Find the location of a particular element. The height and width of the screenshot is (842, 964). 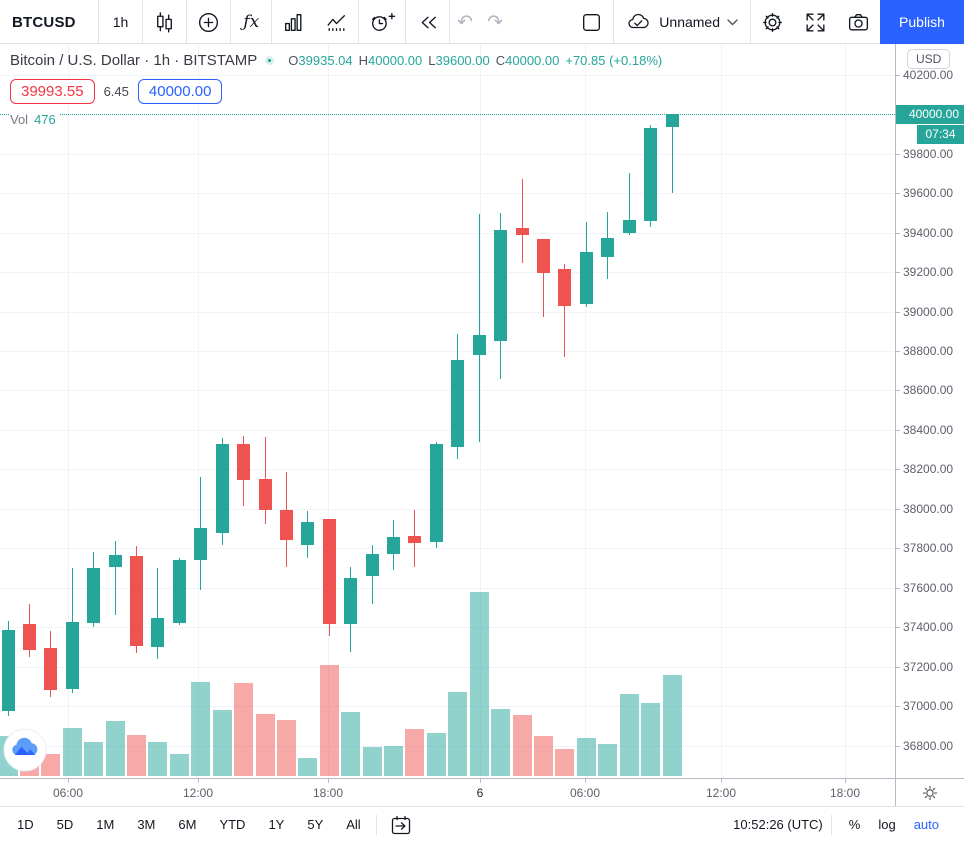

range-button-1y: 1Y is located at coordinates (276, 824).